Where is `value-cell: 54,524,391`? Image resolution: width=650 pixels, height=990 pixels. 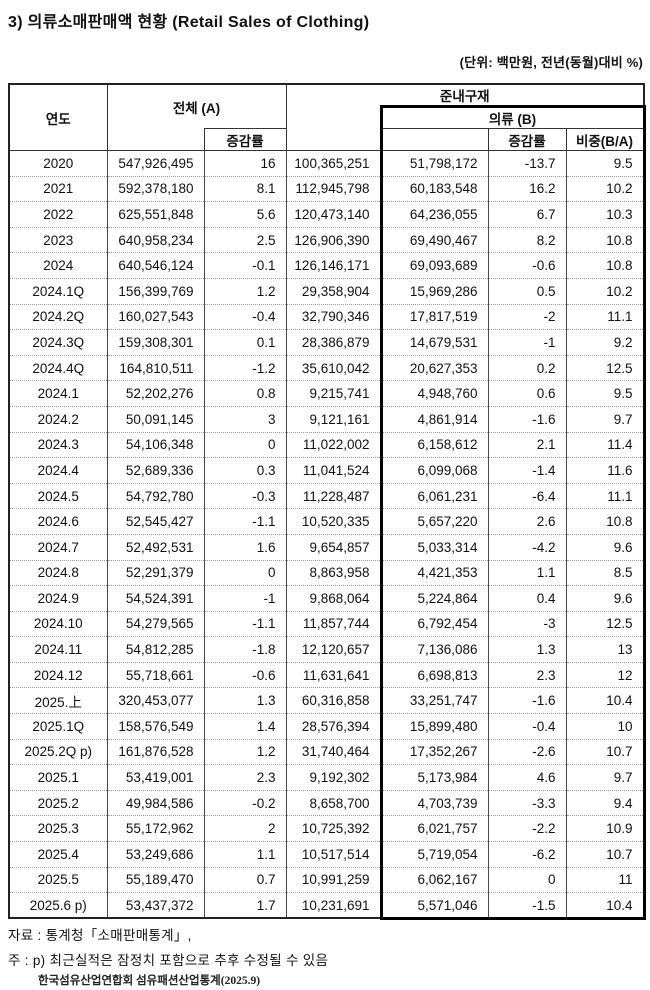 value-cell: 54,524,391 is located at coordinates (155, 598).